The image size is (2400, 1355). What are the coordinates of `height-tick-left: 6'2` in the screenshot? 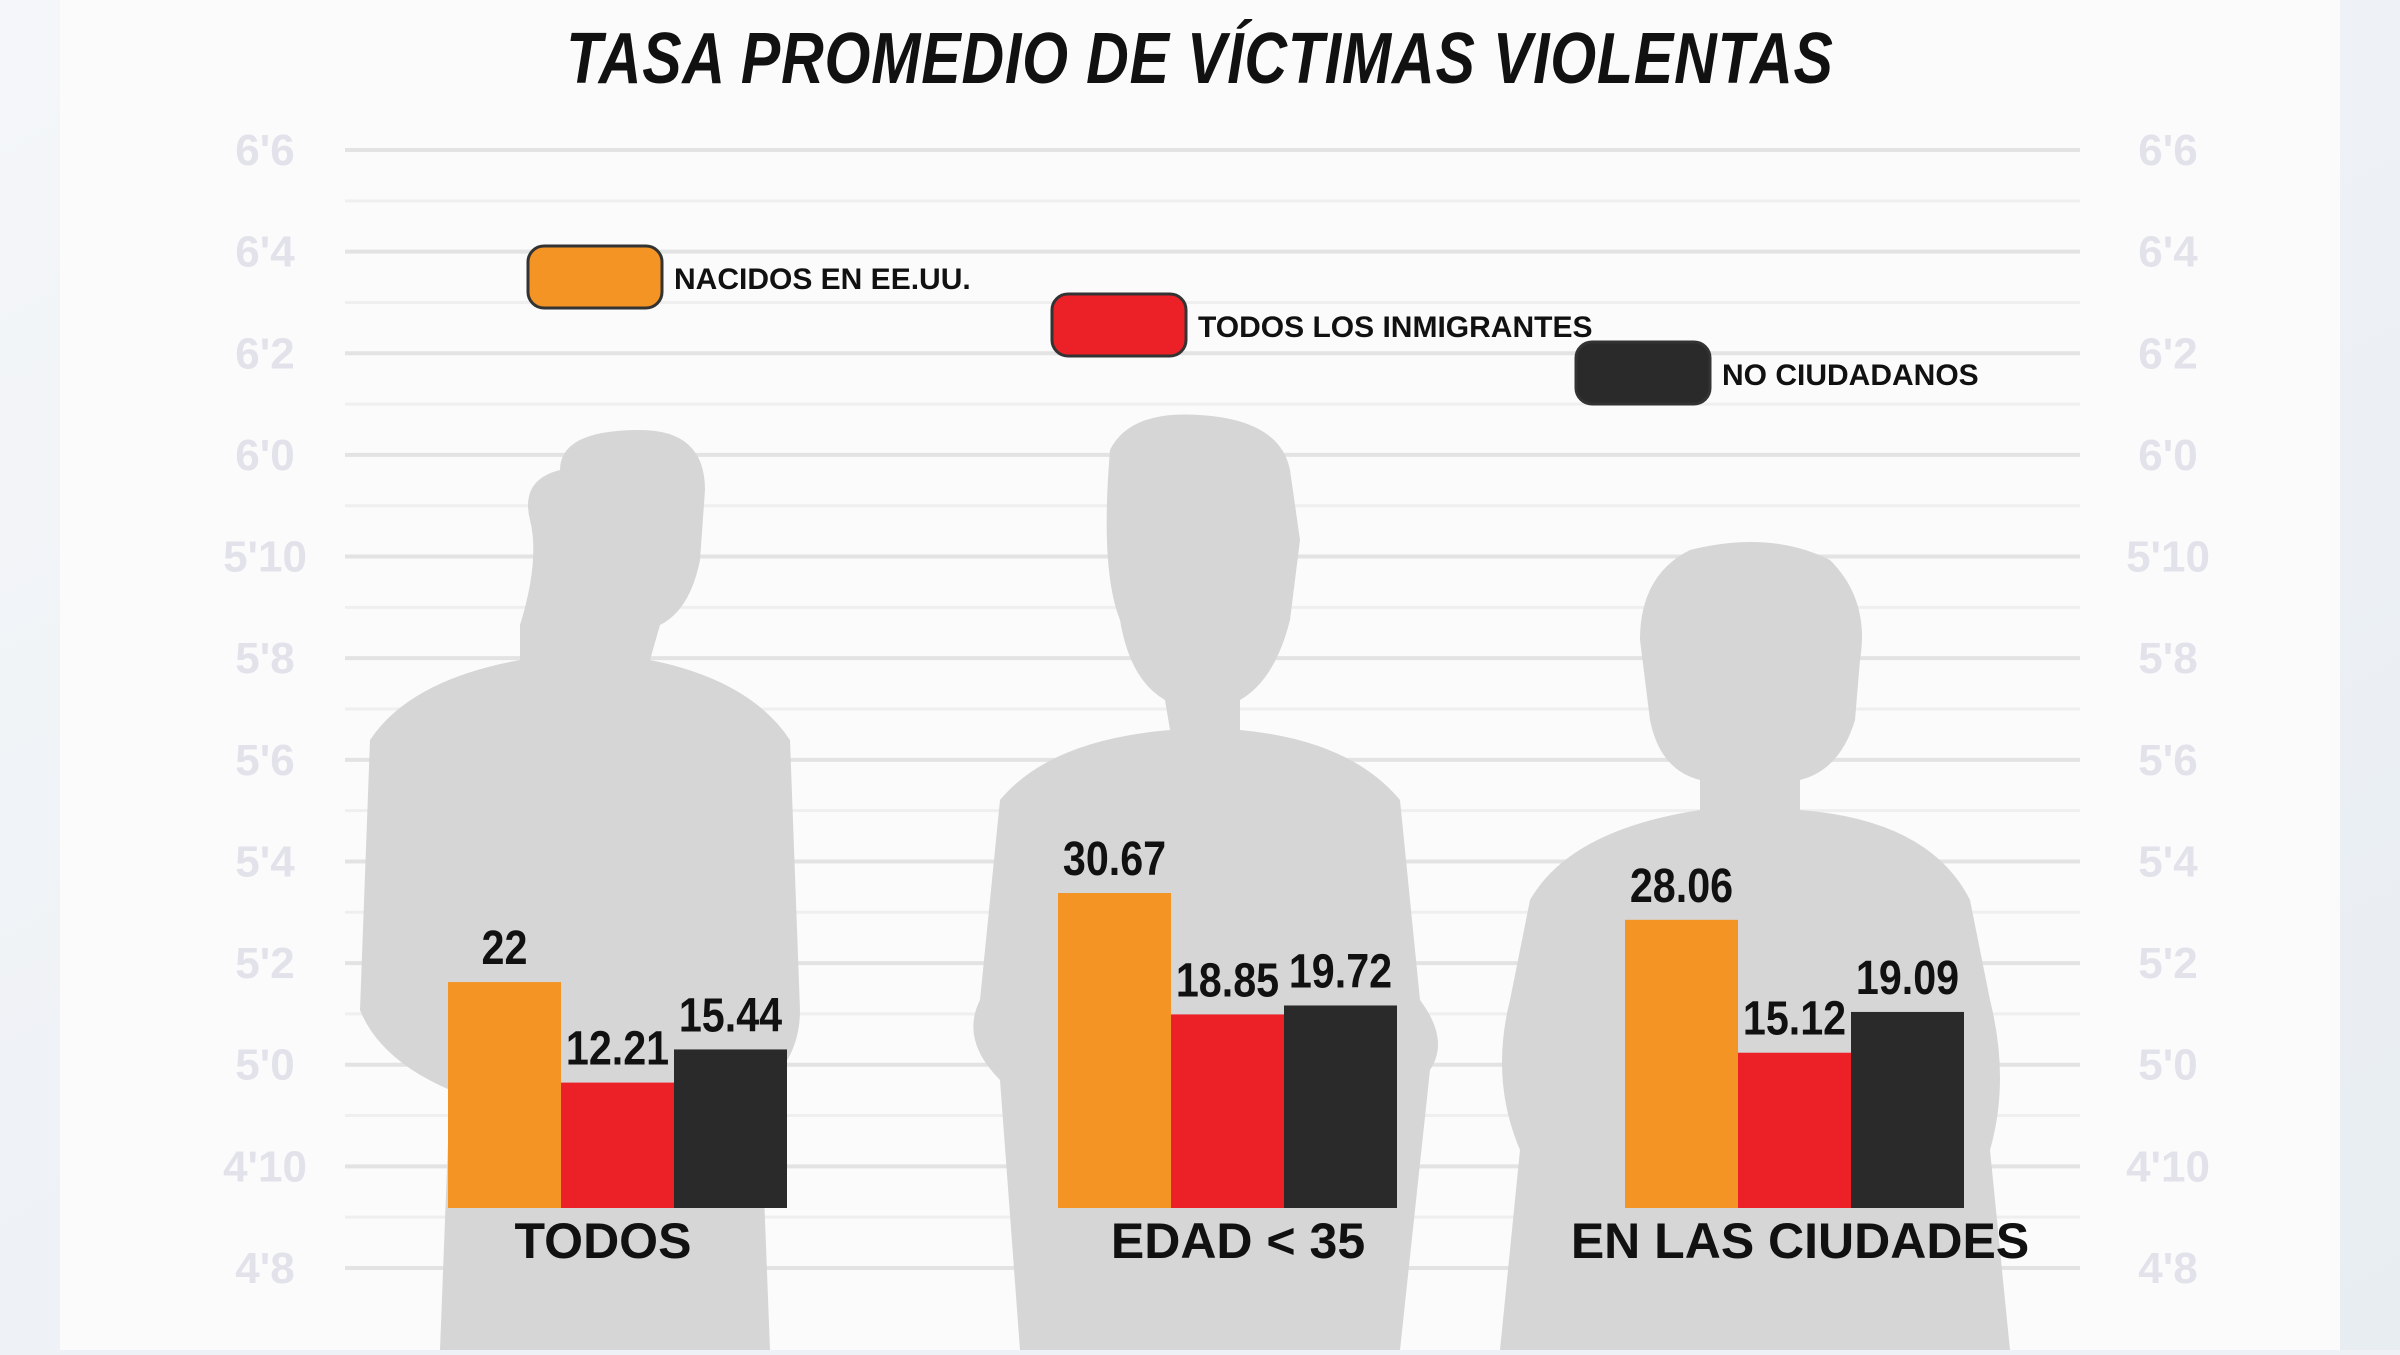 It's located at (264, 353).